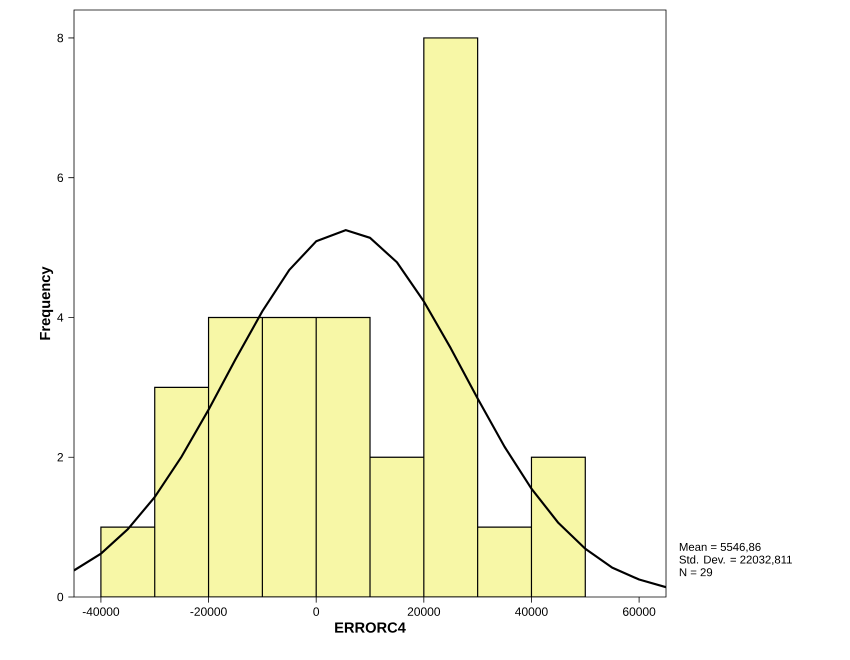 The width and height of the screenshot is (850, 660). I want to click on x-tick-label: 60000, so click(639, 611).